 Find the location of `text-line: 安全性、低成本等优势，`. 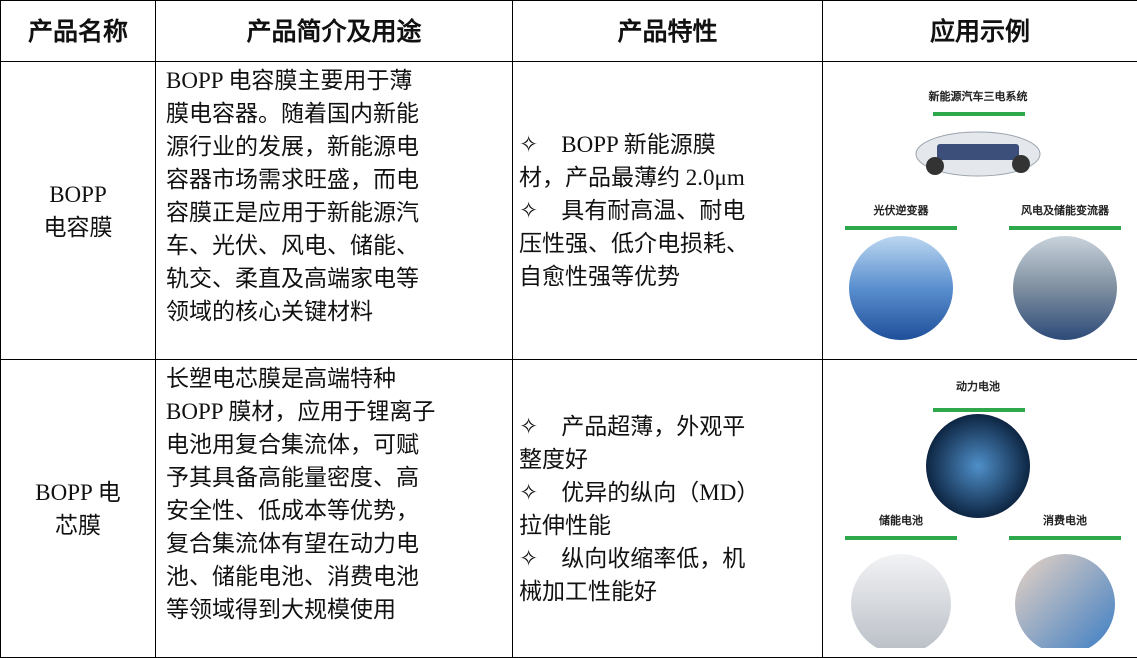

text-line: 安全性、低成本等优势， is located at coordinates (339, 510).